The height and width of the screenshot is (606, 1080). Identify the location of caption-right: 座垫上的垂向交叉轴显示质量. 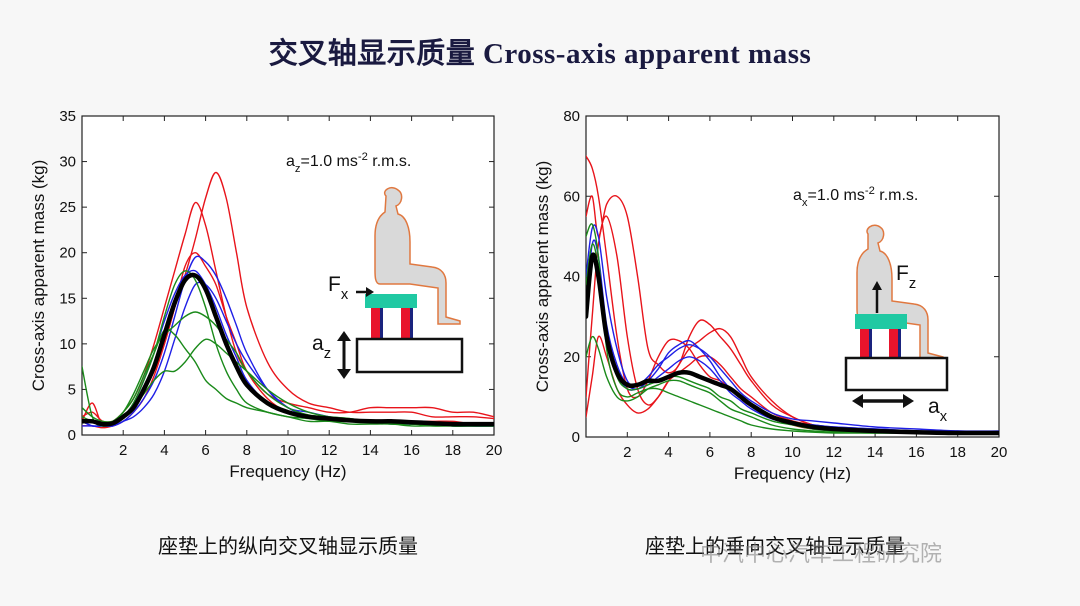
(775, 546).